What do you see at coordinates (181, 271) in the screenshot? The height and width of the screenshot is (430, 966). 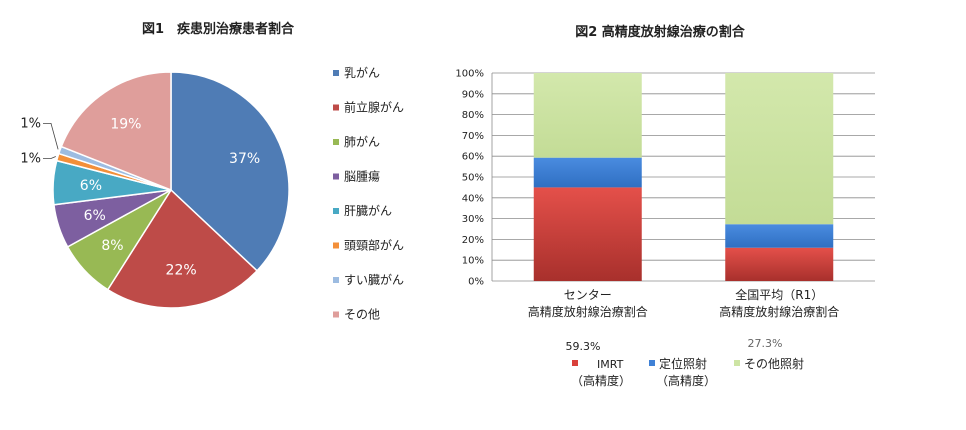 I see `pie-data-label-1: 22%` at bounding box center [181, 271].